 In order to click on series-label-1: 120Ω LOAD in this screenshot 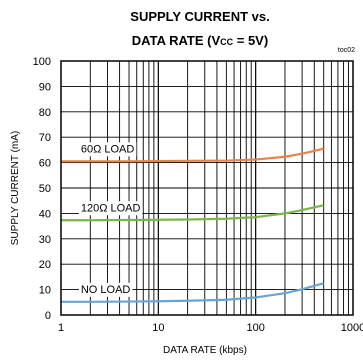, I will do `click(111, 208)`.